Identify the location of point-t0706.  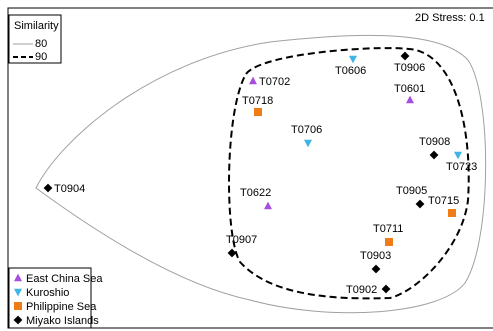
(308, 143).